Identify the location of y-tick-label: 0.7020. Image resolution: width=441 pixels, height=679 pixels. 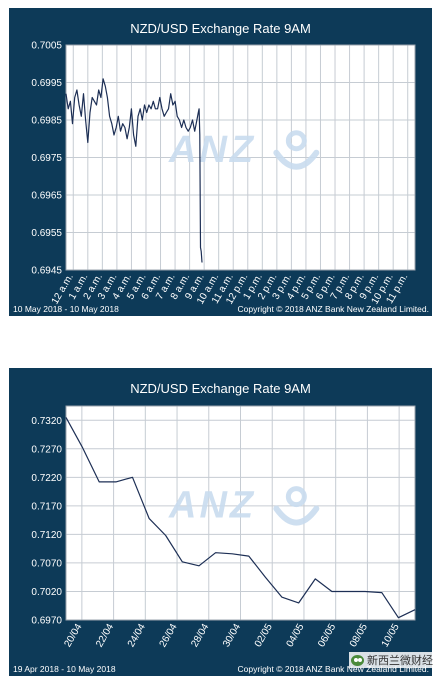
(46, 592).